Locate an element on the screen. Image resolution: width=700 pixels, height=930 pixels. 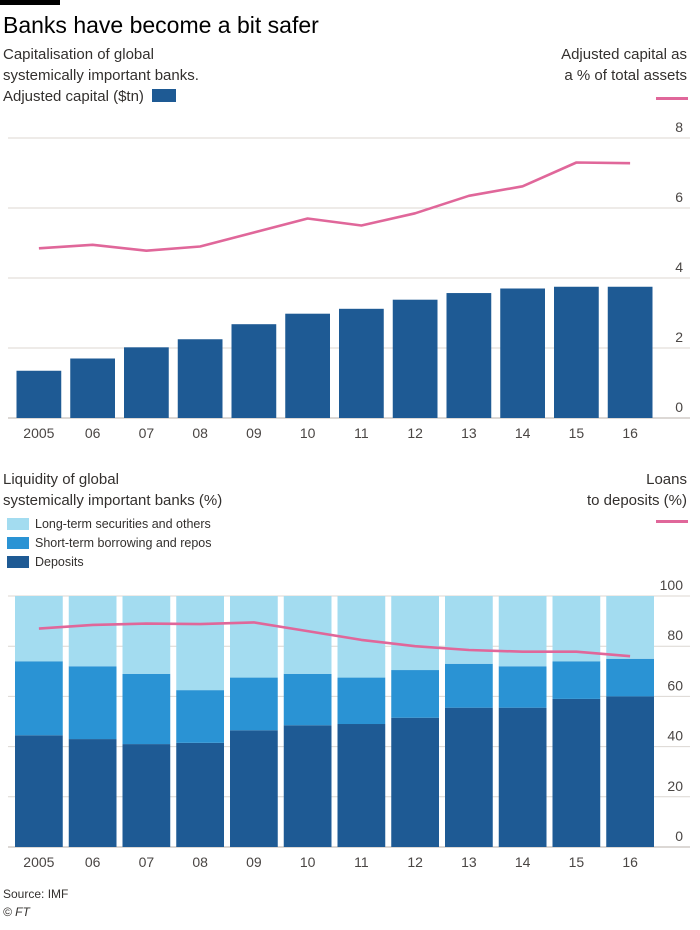
top-x-tick-label: 14 is located at coordinates (523, 433).